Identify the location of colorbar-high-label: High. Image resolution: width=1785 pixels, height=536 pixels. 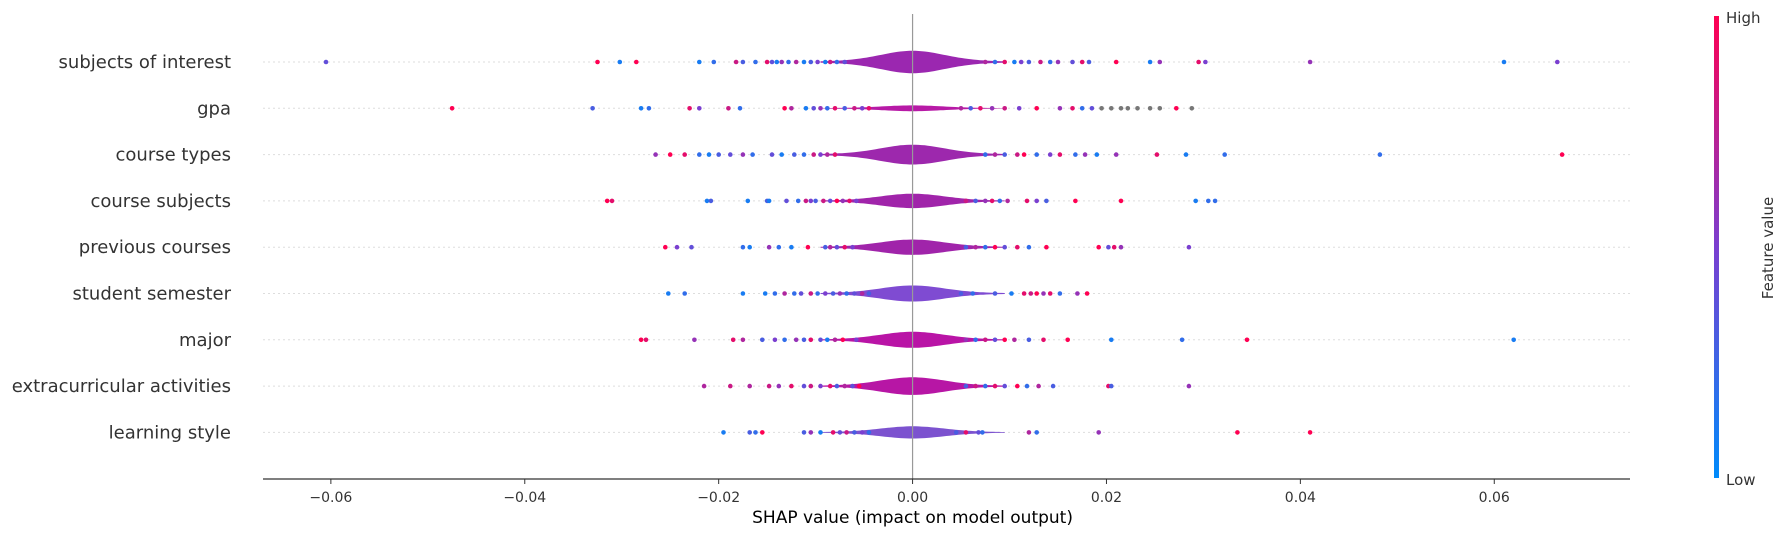
(1743, 18).